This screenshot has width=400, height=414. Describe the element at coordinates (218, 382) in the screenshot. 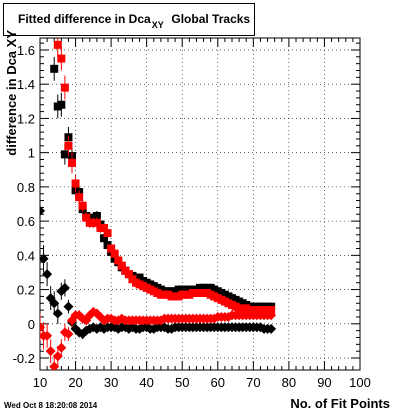

I see `x-tick-label: 60` at that location.